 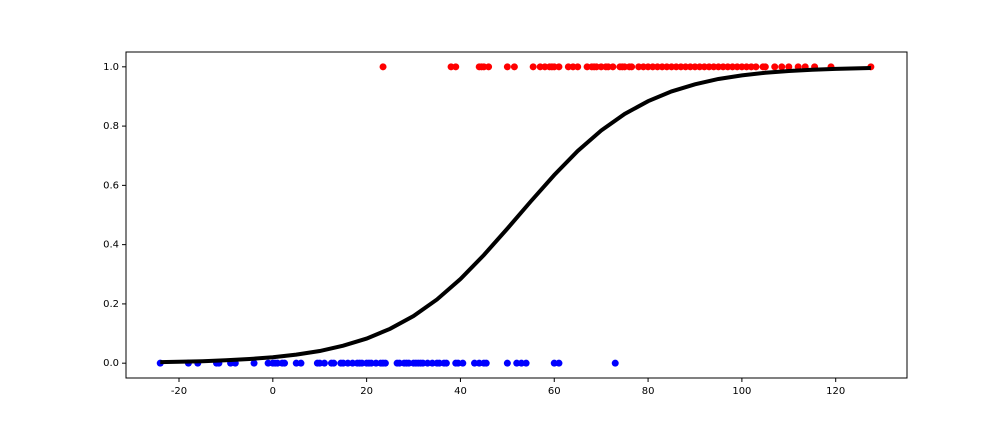 I want to click on y-tick-label: 1.0, so click(x=111, y=67).